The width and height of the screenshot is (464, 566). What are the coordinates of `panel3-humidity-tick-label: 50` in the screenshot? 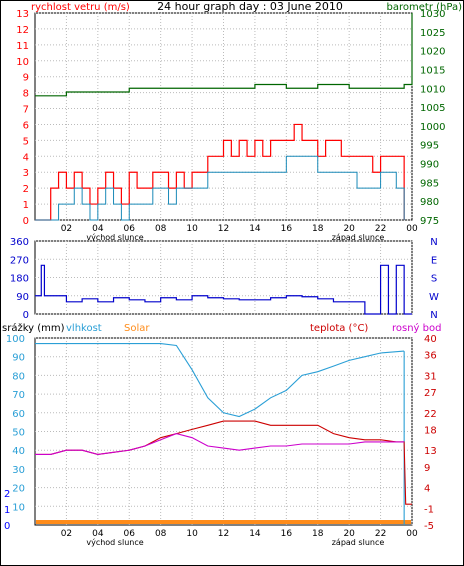 It's located at (18, 433).